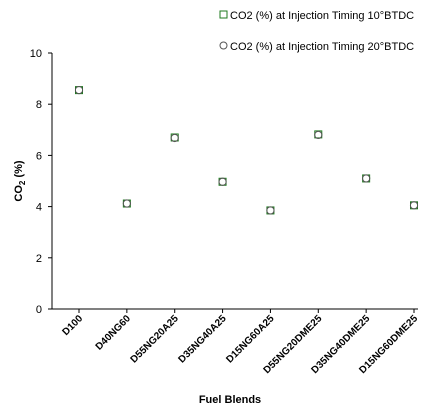 The image size is (432, 409). Describe the element at coordinates (250, 339) in the screenshot. I see `x-category-label: D15NG60A25` at that location.